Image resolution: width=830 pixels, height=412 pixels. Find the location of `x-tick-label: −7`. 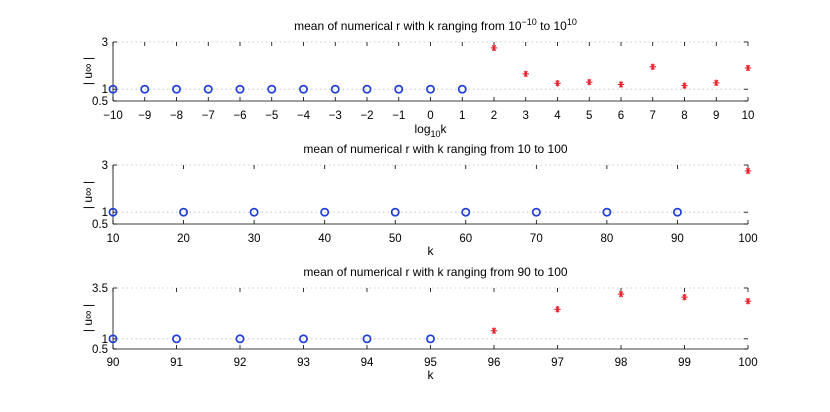

x-tick-label: −7 is located at coordinates (208, 116).